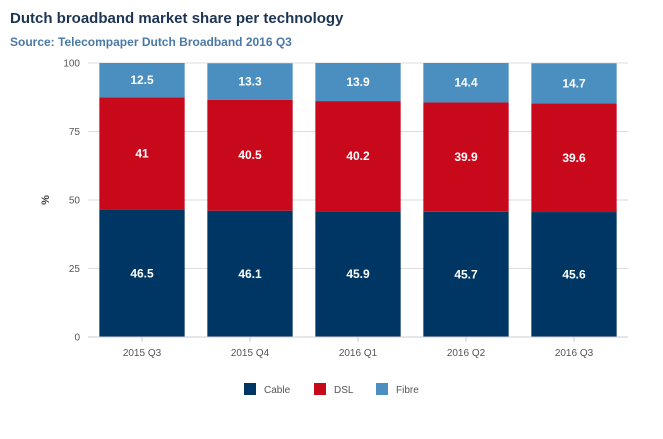 This screenshot has width=663, height=439. I want to click on y-tick-label: 0, so click(77, 338).